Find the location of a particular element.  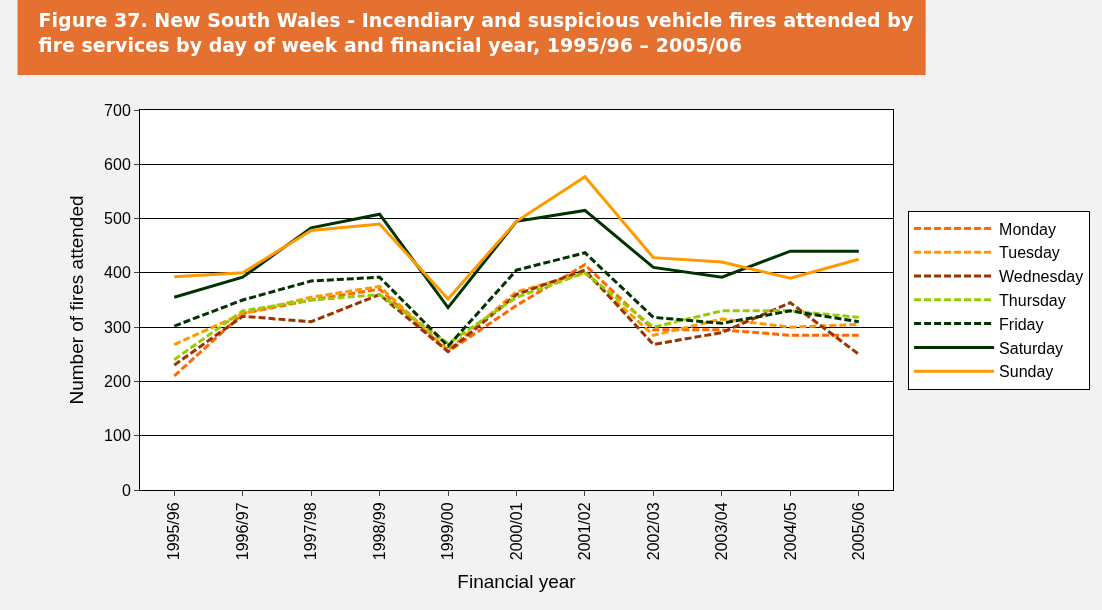

x-tick-label: 2005/06 is located at coordinates (858, 531).